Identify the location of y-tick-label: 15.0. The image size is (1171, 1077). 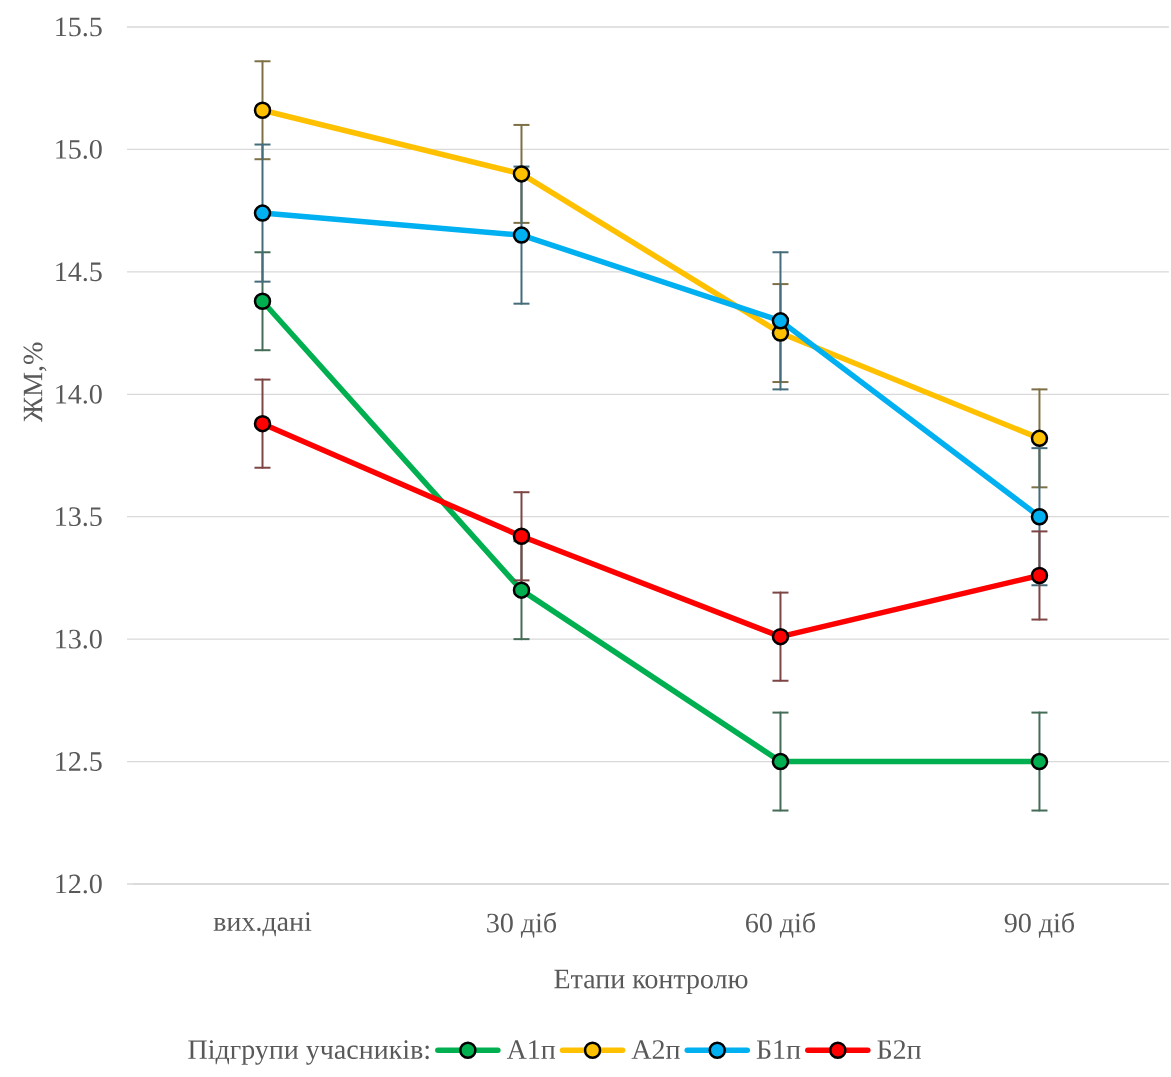
(79, 149).